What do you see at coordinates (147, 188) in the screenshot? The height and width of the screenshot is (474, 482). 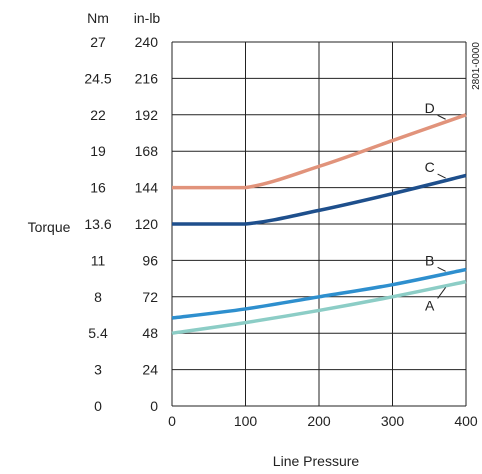 I see `y-tick-label-inlb: 144` at bounding box center [147, 188].